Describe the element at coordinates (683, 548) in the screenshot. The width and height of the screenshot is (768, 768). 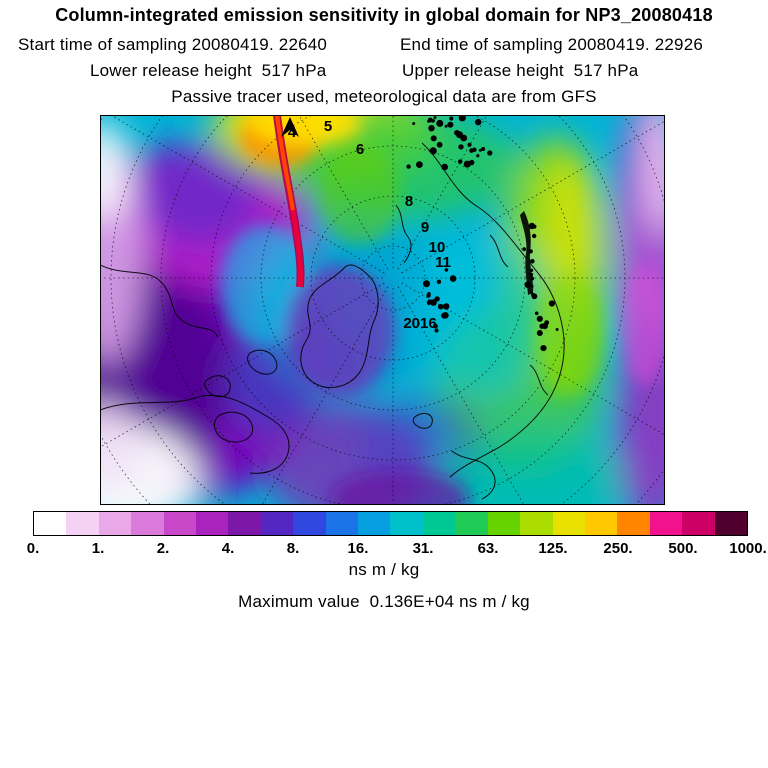
I see `colorbar-tick-label: 500.` at that location.